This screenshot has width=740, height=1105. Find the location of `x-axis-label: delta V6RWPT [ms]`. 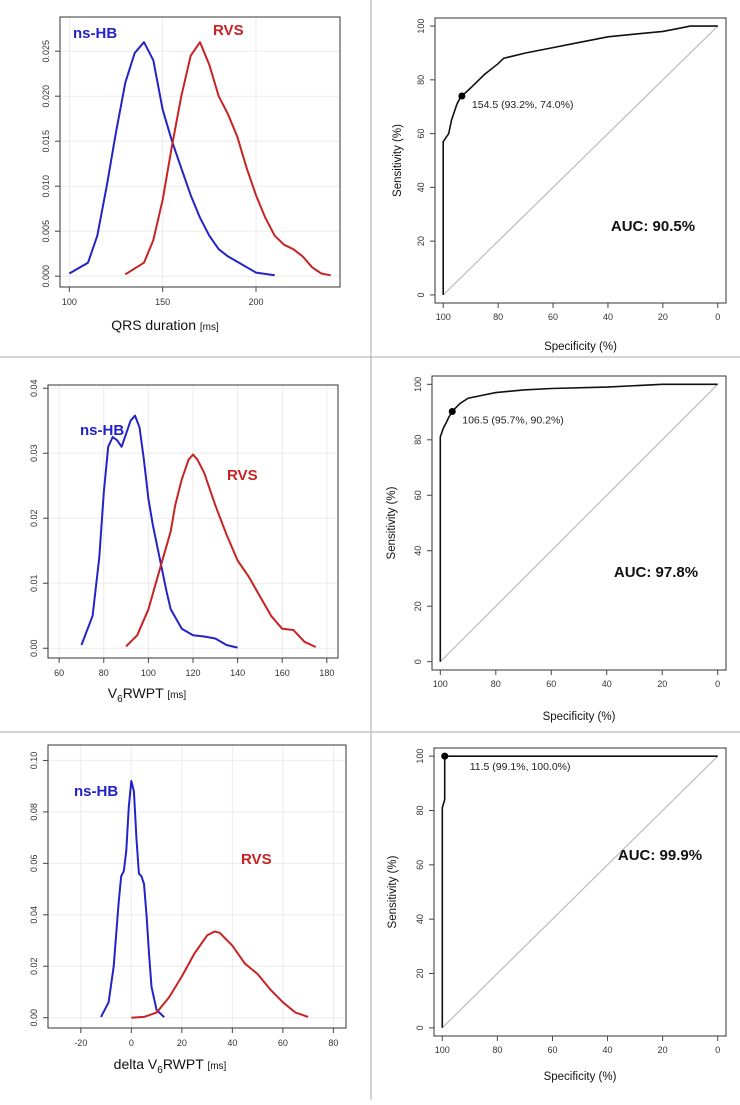

x-axis-label: delta V6RWPT [ms] is located at coordinates (170, 1066).